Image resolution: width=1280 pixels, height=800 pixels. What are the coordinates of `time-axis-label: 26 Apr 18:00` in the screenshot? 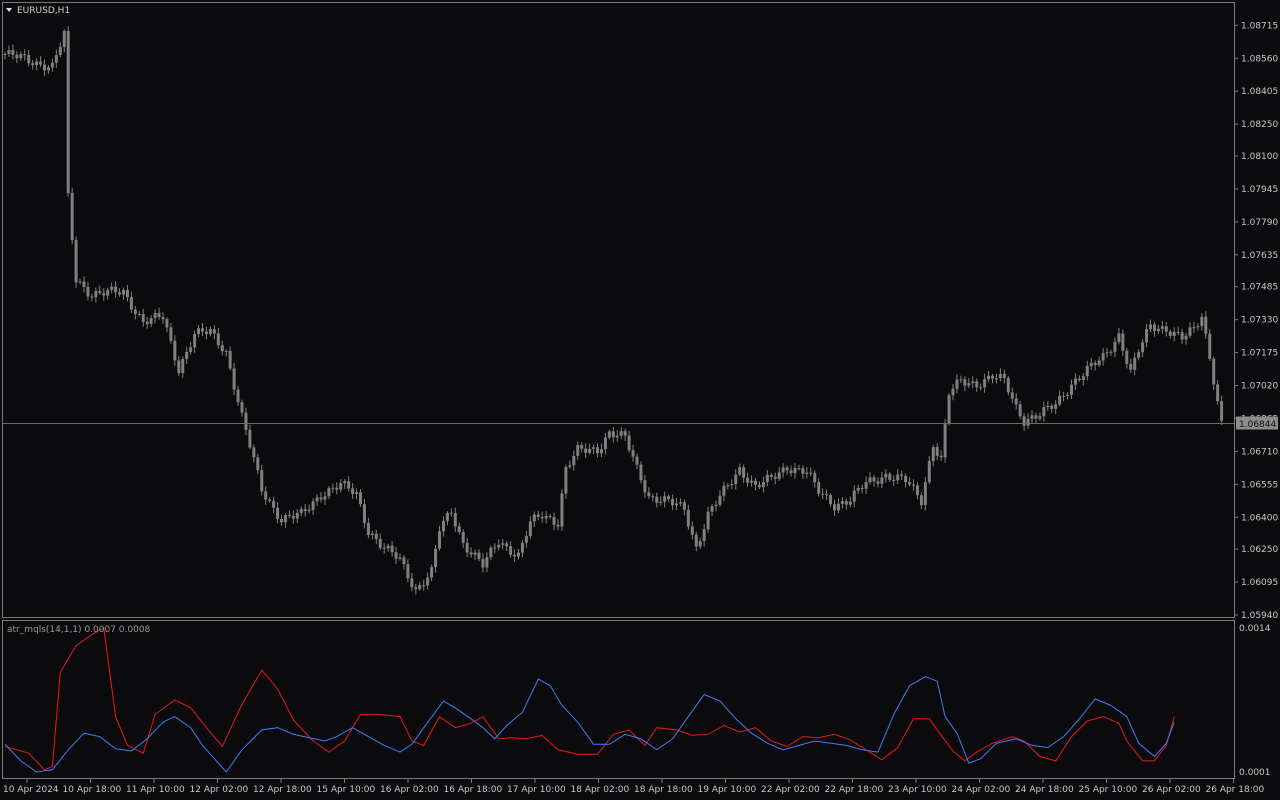 It's located at (1235, 790).